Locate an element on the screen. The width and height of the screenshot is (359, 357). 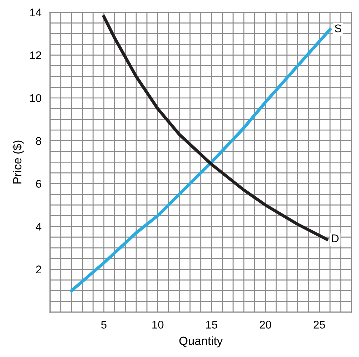
y-tick-label: 10 is located at coordinates (36, 98).